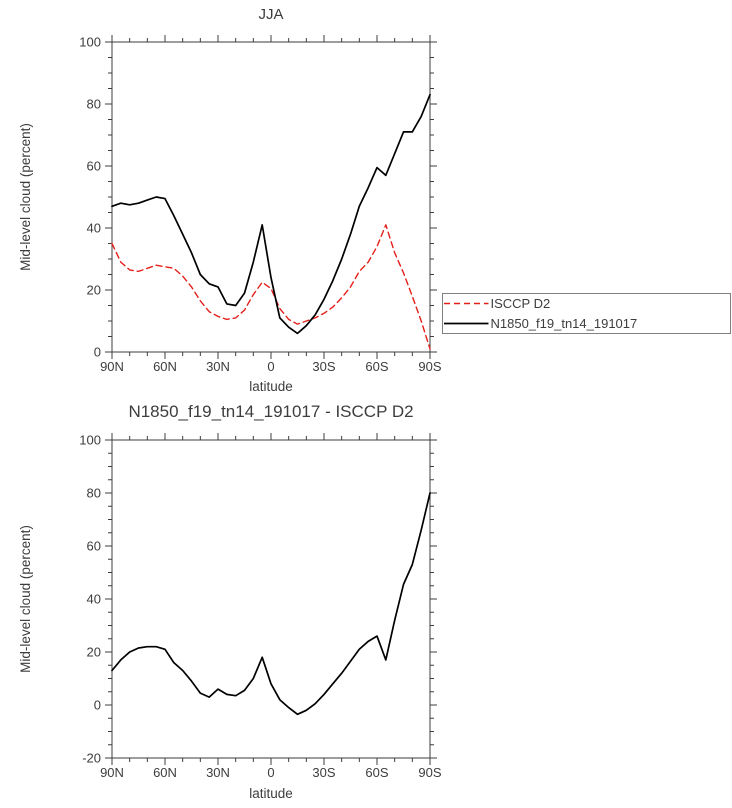 The width and height of the screenshot is (732, 808). Describe the element at coordinates (521, 303) in the screenshot. I see `legend-label: ISCCP D2` at that location.